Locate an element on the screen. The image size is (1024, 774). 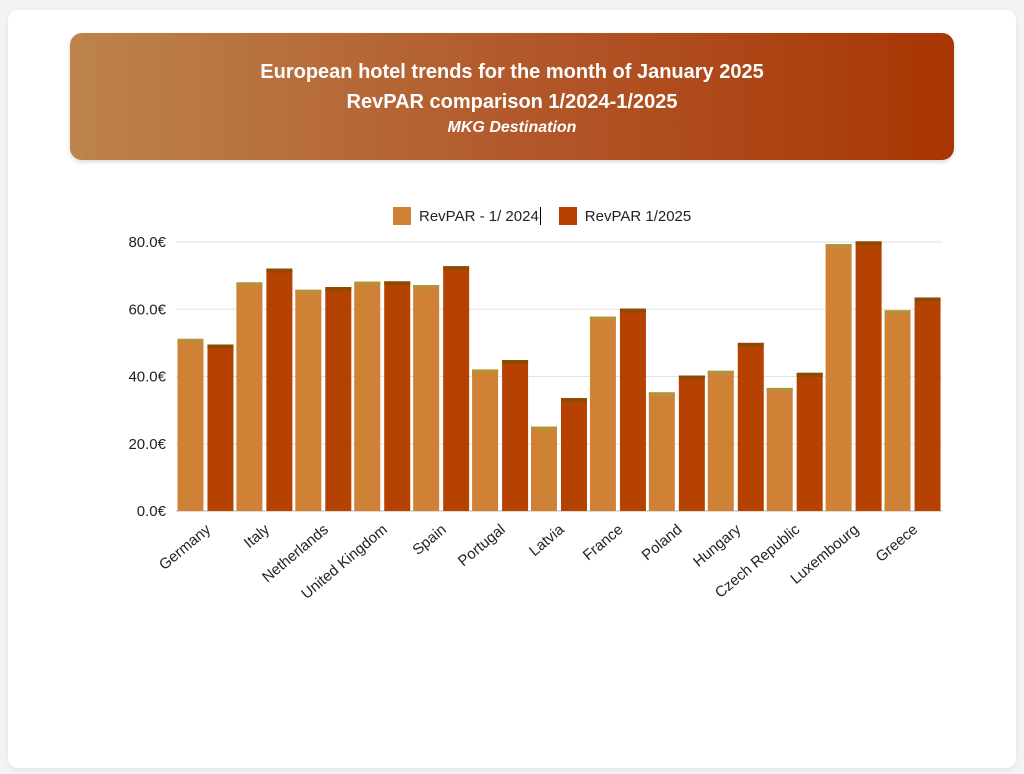
x-tick-label: Greece is located at coordinates (896, 543).